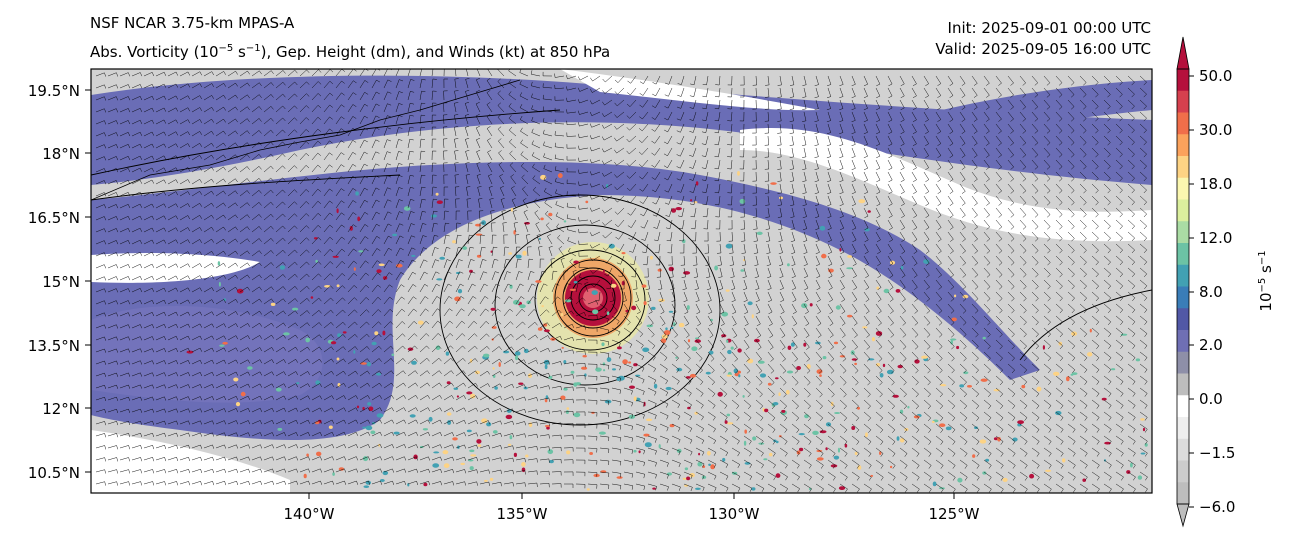 This screenshot has width=1292, height=542. Describe the element at coordinates (1217, 453) in the screenshot. I see `colorbar-tick-label: −1.5` at that location.